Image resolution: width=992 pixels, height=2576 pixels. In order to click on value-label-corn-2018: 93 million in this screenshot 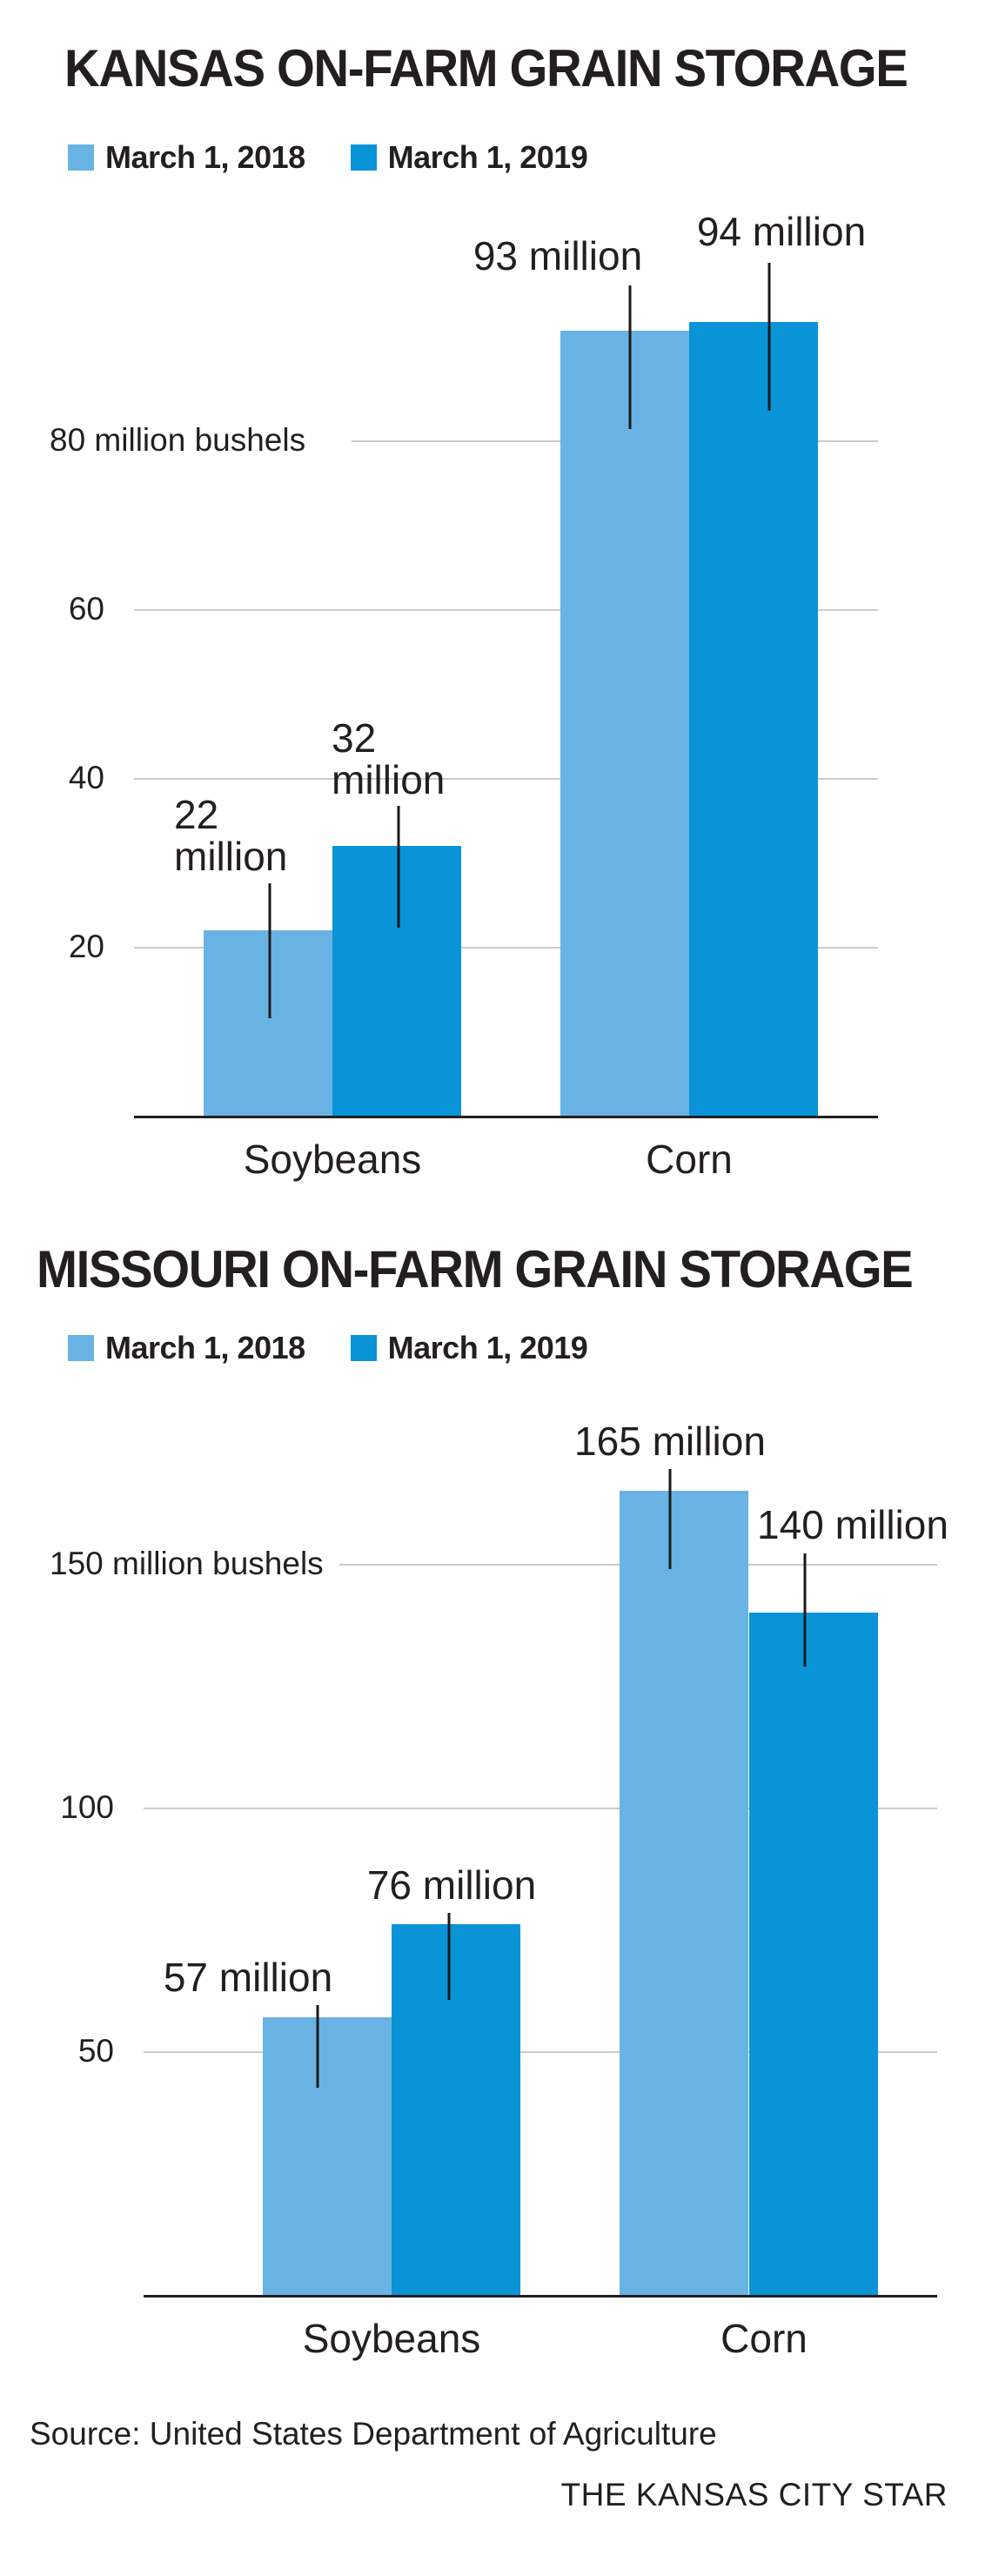, I will do `click(558, 255)`.